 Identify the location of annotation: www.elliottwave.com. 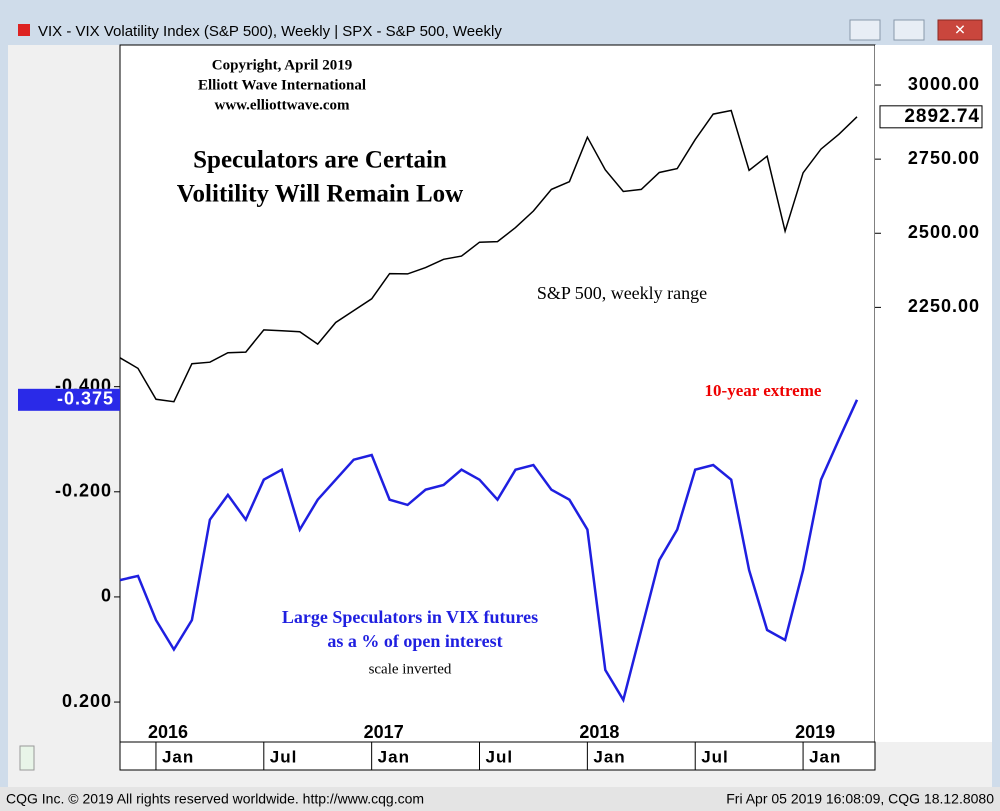
(282, 105).